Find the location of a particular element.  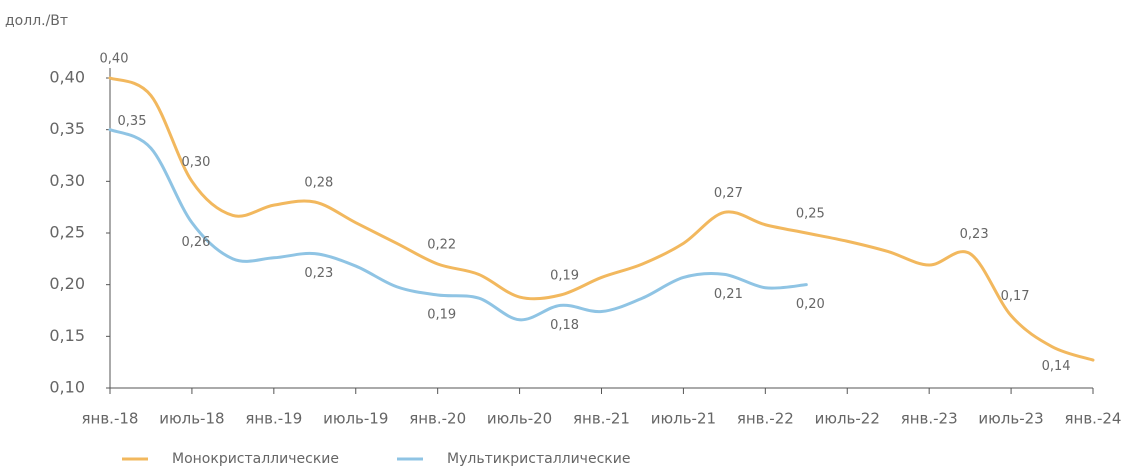

y-tick-label: 0,30 is located at coordinates (67, 180).